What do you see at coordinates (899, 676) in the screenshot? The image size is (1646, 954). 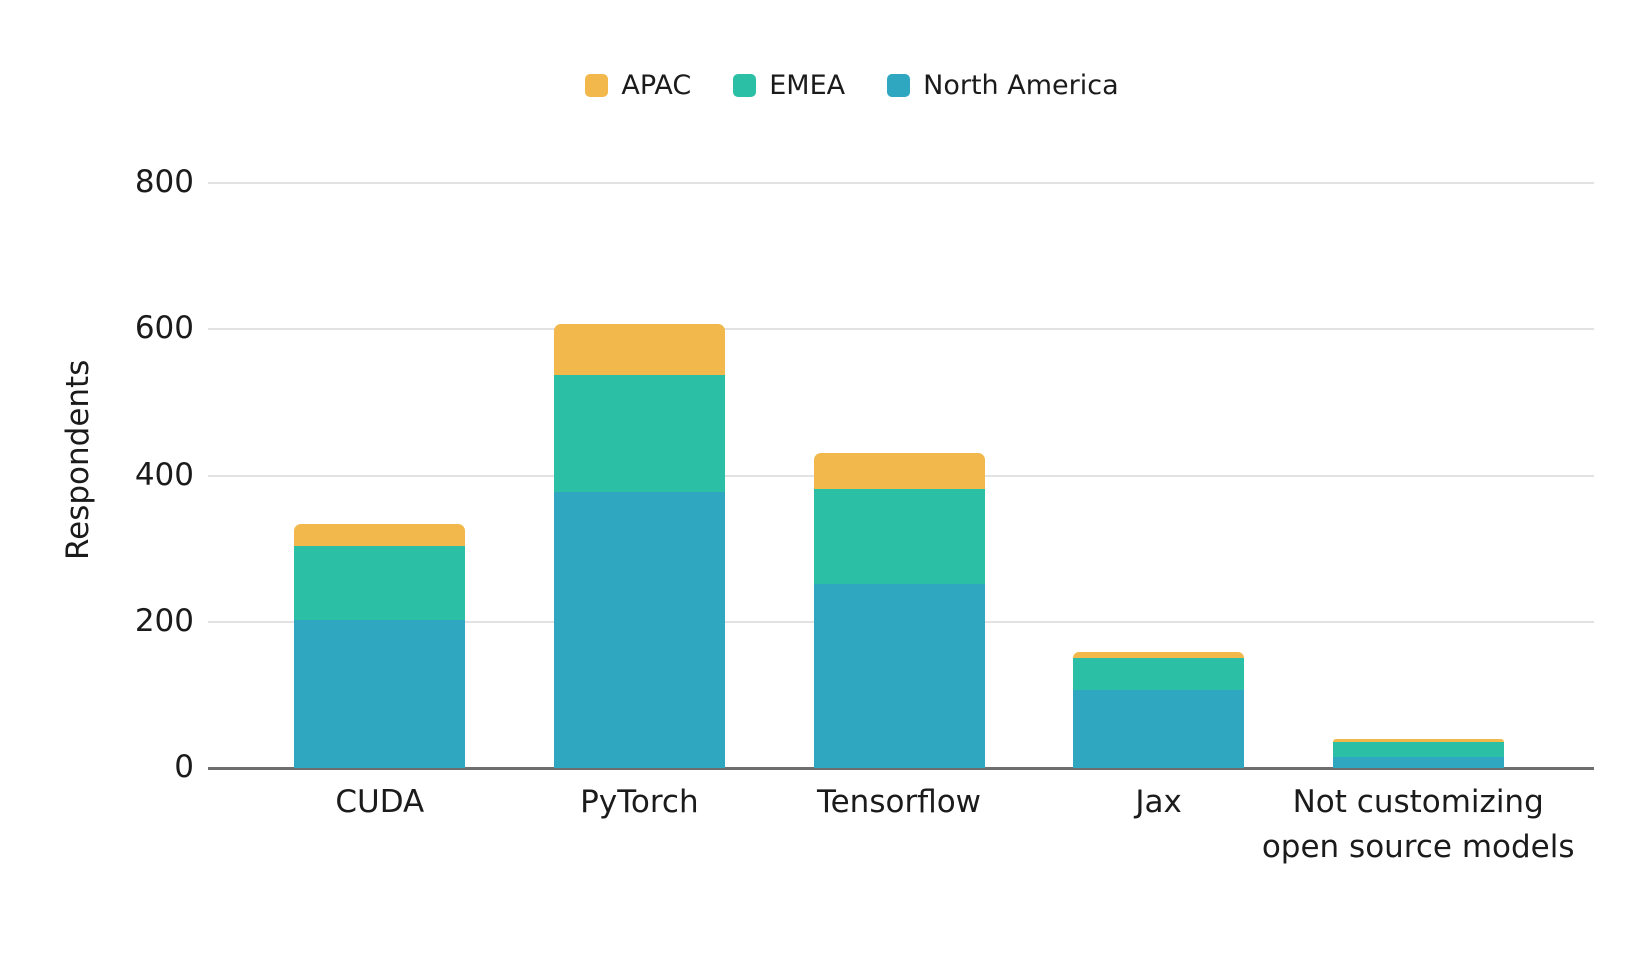 I see `bar-segment-tensorflow-north-america` at bounding box center [899, 676].